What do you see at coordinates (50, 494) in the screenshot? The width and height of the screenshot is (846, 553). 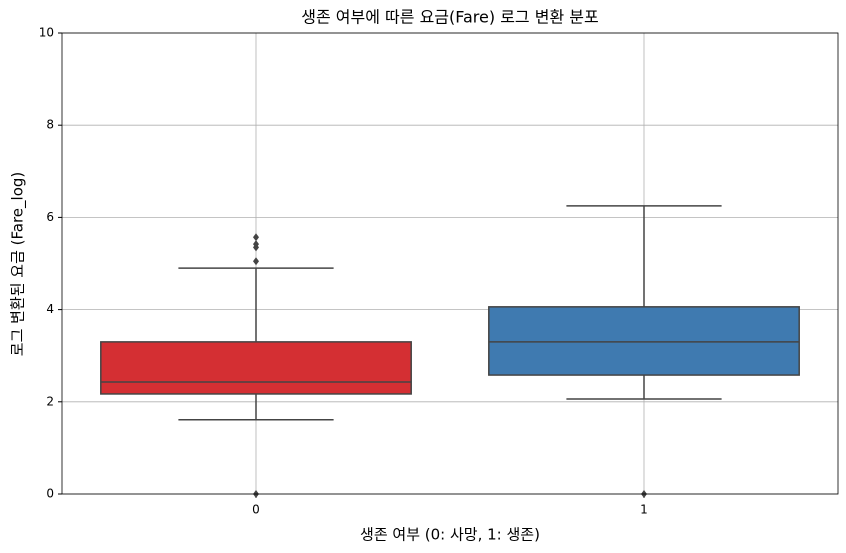 I see `y-tick-label: 0` at bounding box center [50, 494].